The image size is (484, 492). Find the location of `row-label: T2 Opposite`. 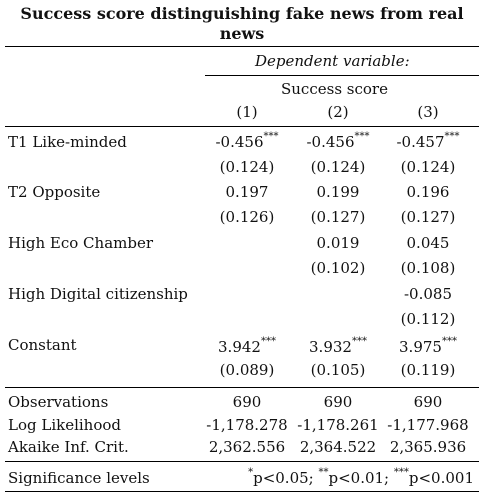

row-label: T2 Opposite is located at coordinates (54, 192).